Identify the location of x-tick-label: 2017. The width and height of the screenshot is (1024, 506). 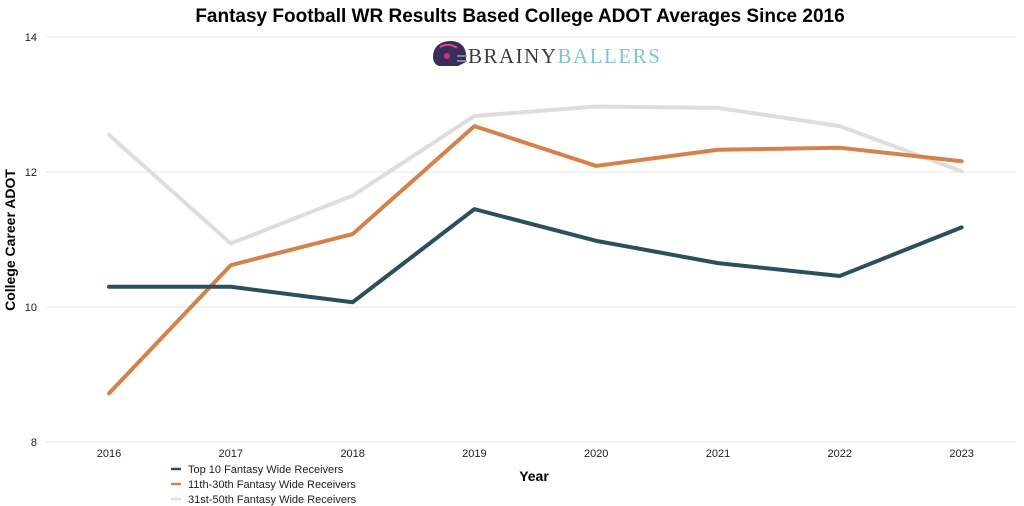
(231, 454).